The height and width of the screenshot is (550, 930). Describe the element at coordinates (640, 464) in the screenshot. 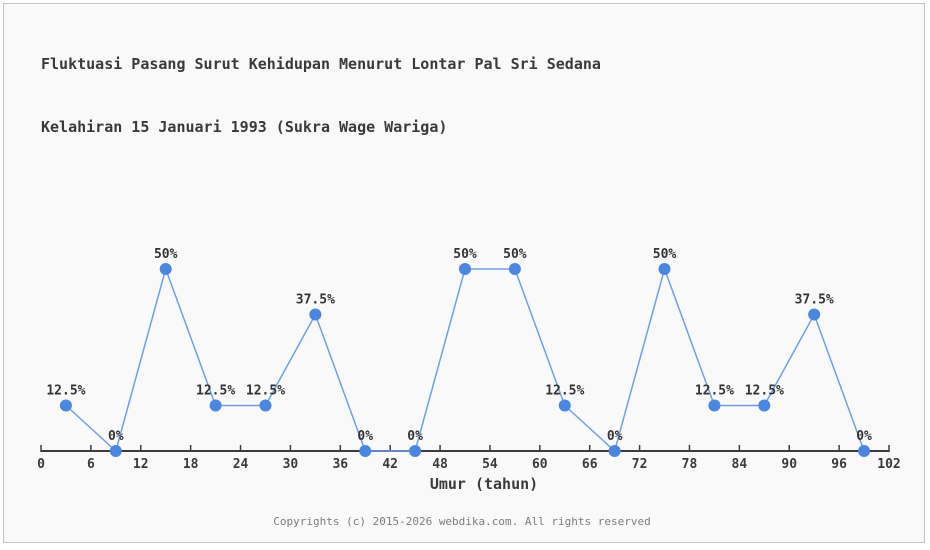

I see `x-axis-tick-label: 72` at that location.